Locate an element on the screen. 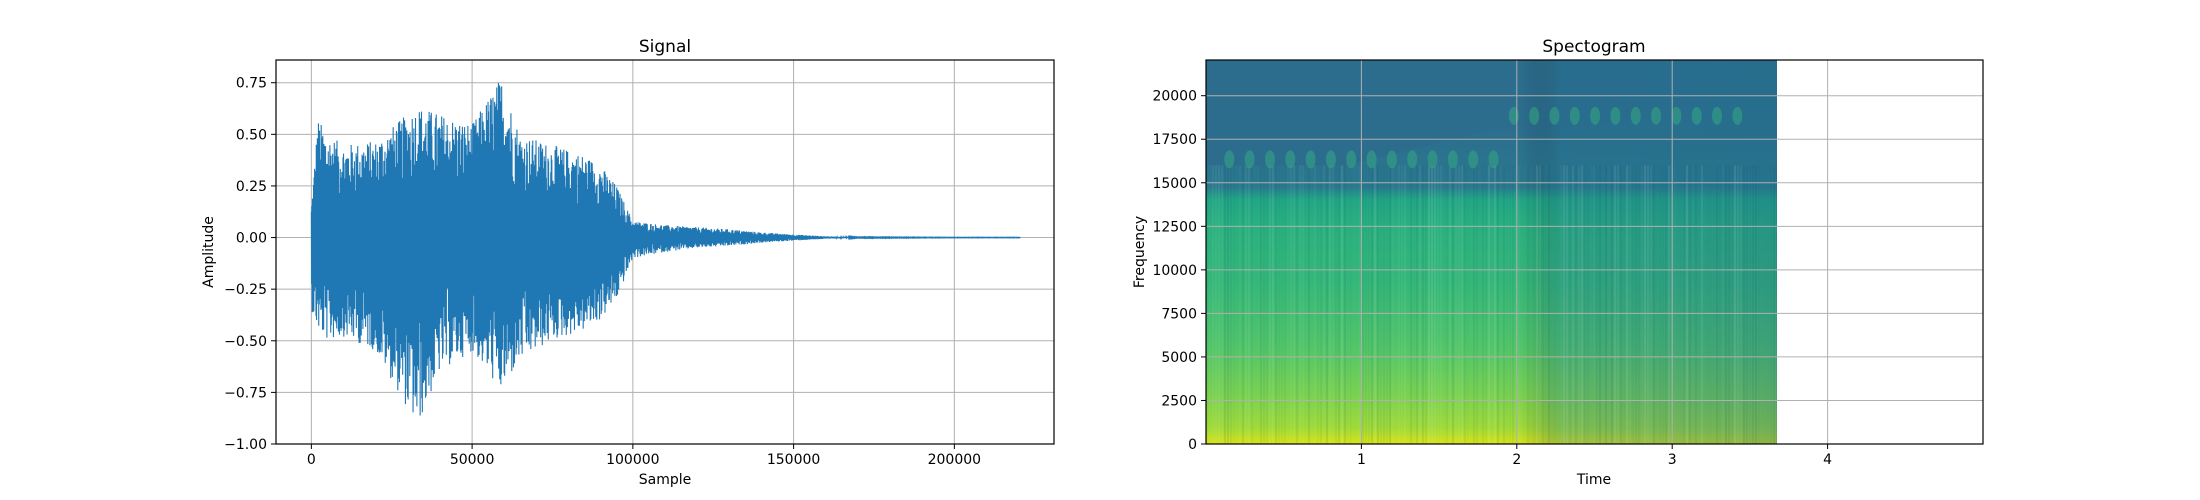  spectrogram-y-tick-label: 2500 is located at coordinates (1179, 401).